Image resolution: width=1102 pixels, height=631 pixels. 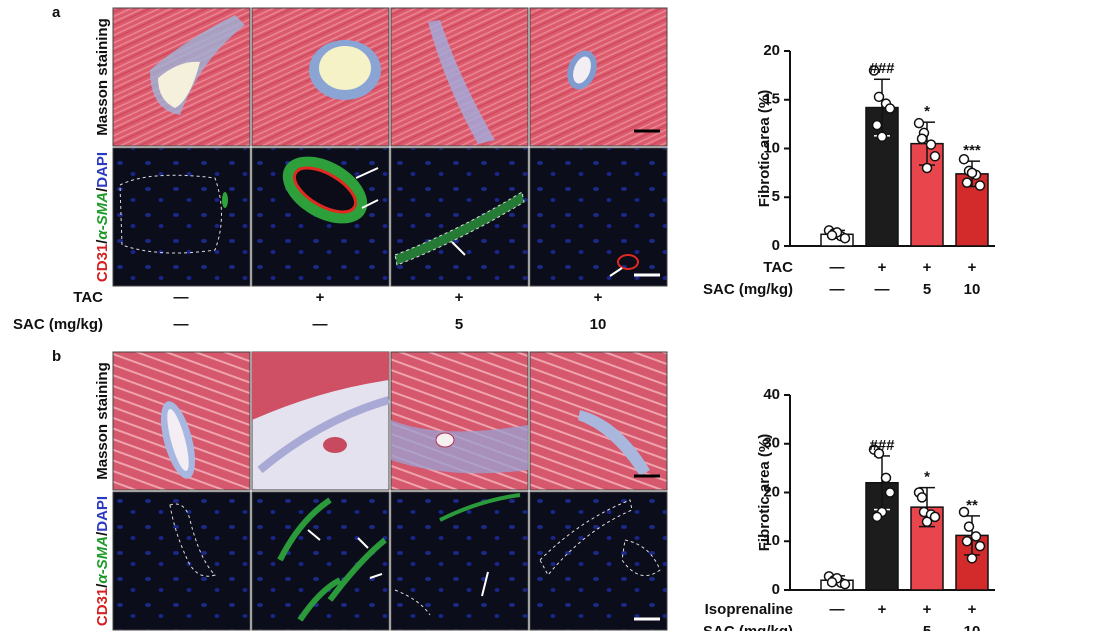 What do you see at coordinates (778, 267) in the screenshot?
I see `treatment-name: TAC` at bounding box center [778, 267].